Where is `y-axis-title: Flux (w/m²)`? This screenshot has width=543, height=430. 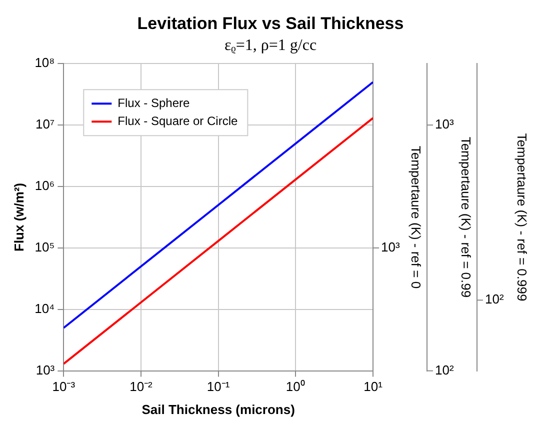 y-axis-title: Flux (w/m²) is located at coordinates (18, 217).